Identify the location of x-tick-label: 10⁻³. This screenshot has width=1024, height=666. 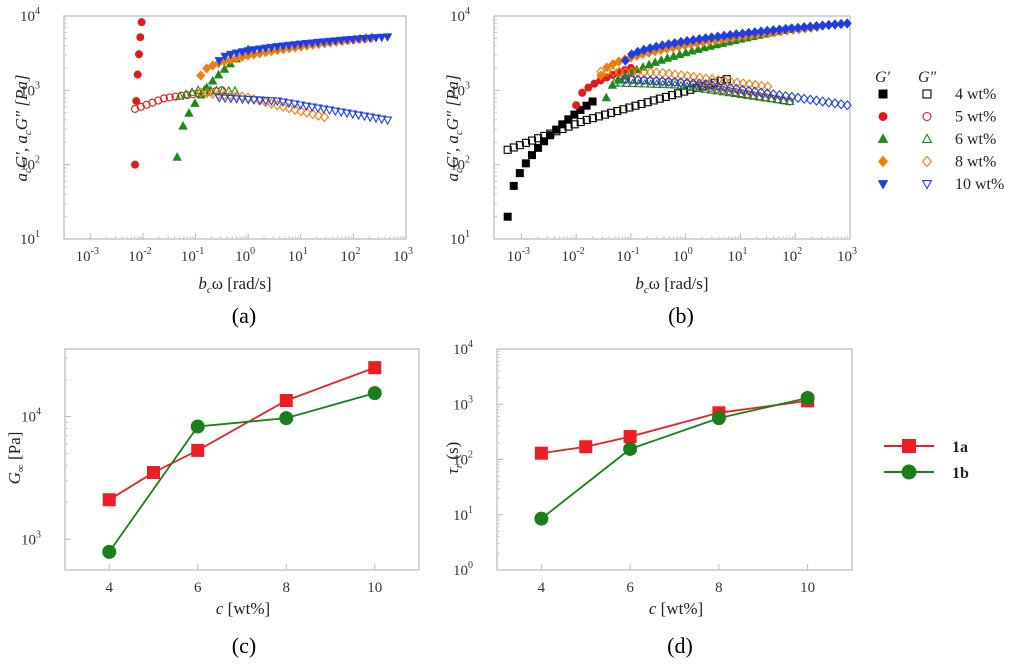
(87, 255).